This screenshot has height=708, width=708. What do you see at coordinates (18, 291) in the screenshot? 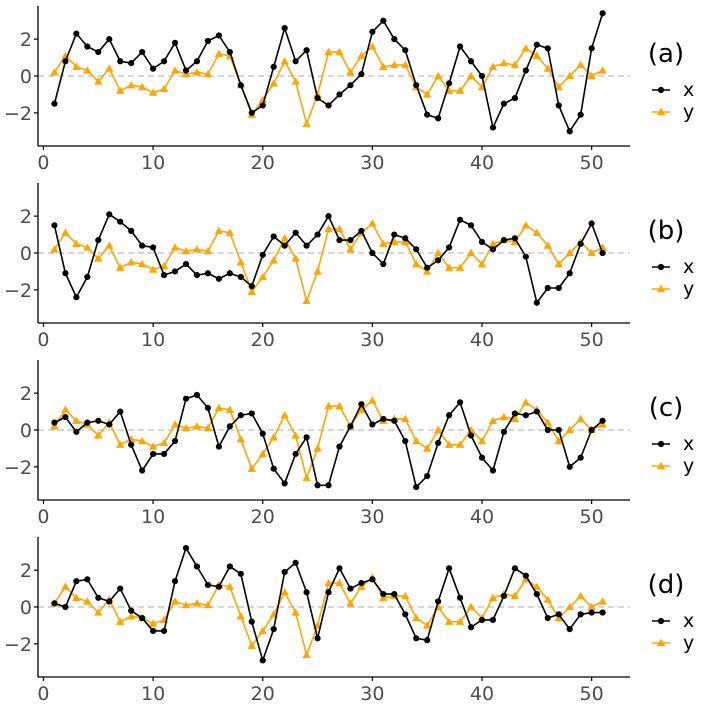
I see `y-tick-label: −2` at bounding box center [18, 291].